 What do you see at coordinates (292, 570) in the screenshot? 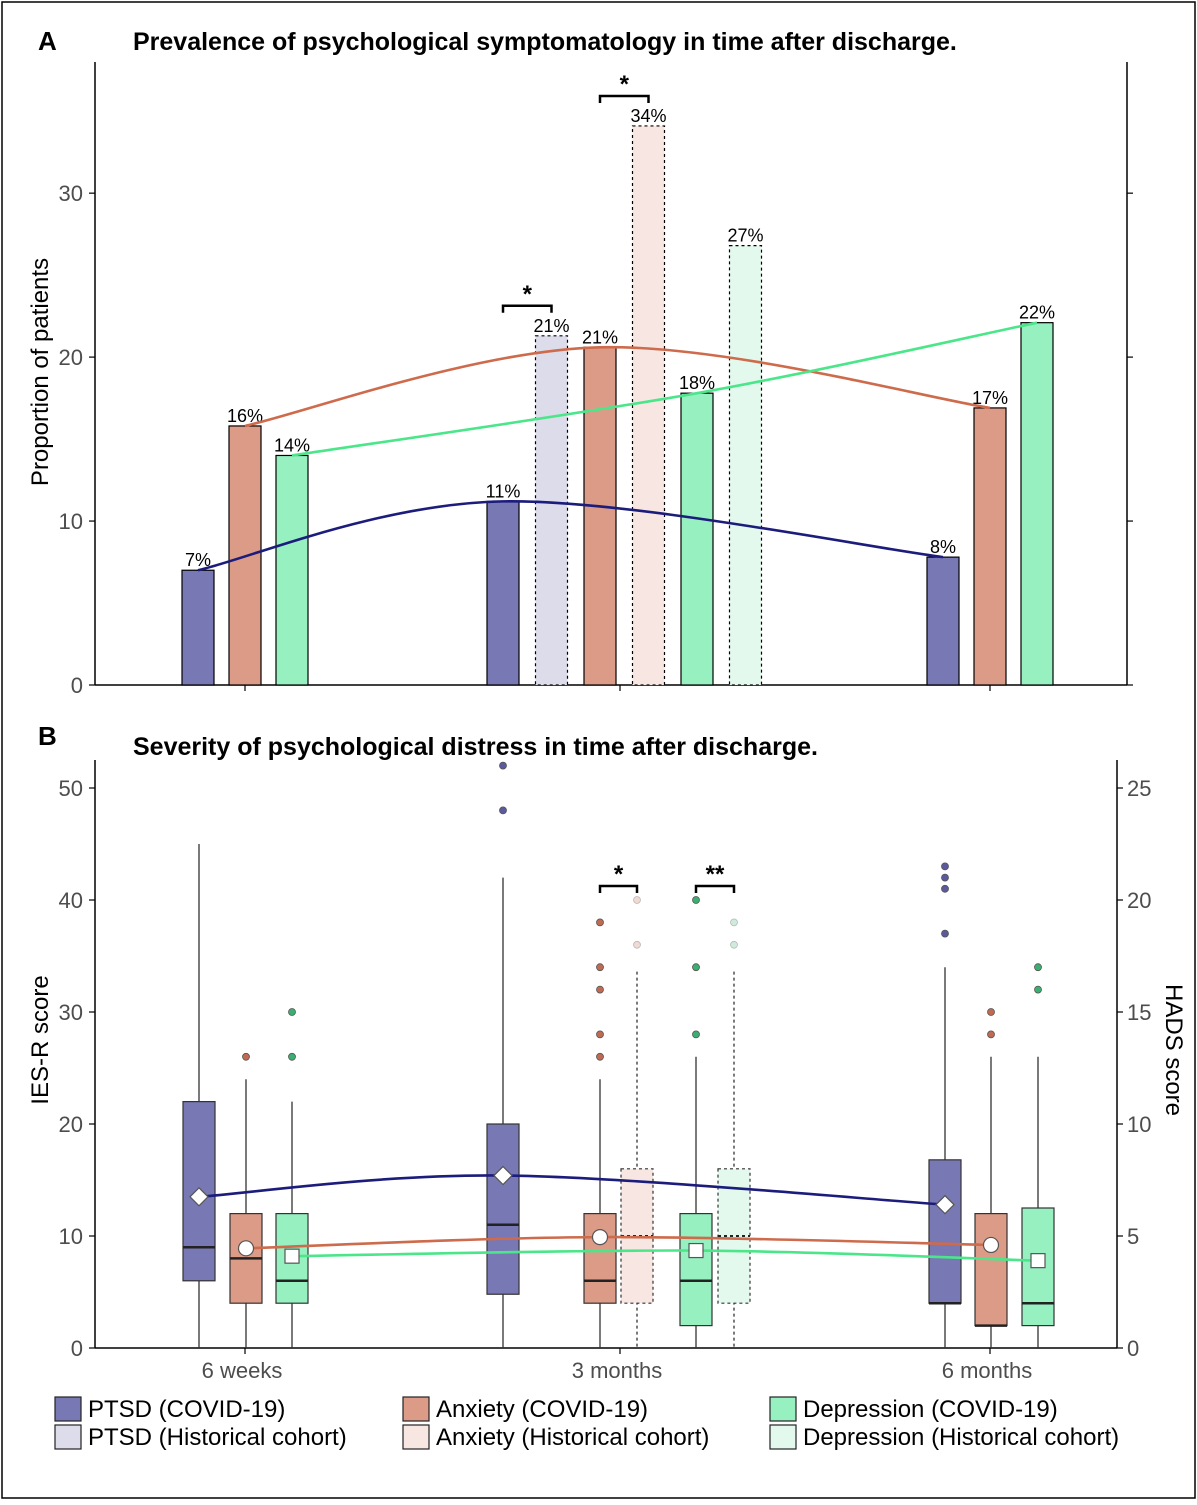
I see `bar-depression-6-weeks` at bounding box center [292, 570].